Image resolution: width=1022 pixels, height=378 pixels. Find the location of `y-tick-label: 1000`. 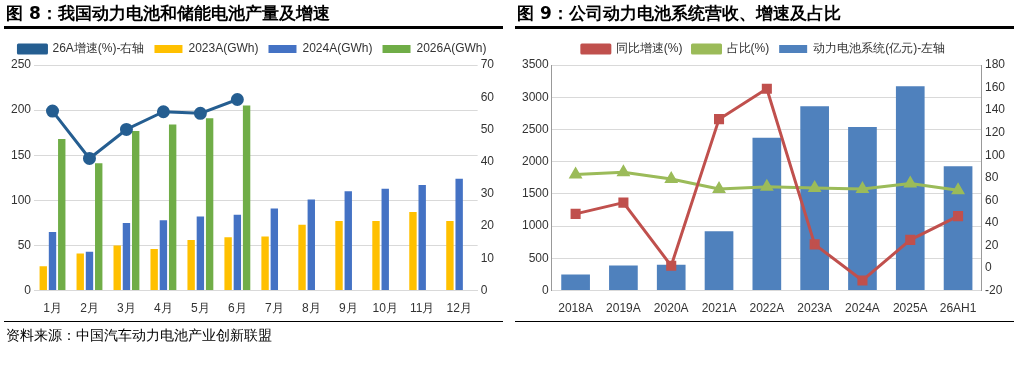

y-tick-label: 1000 is located at coordinates (535, 225).